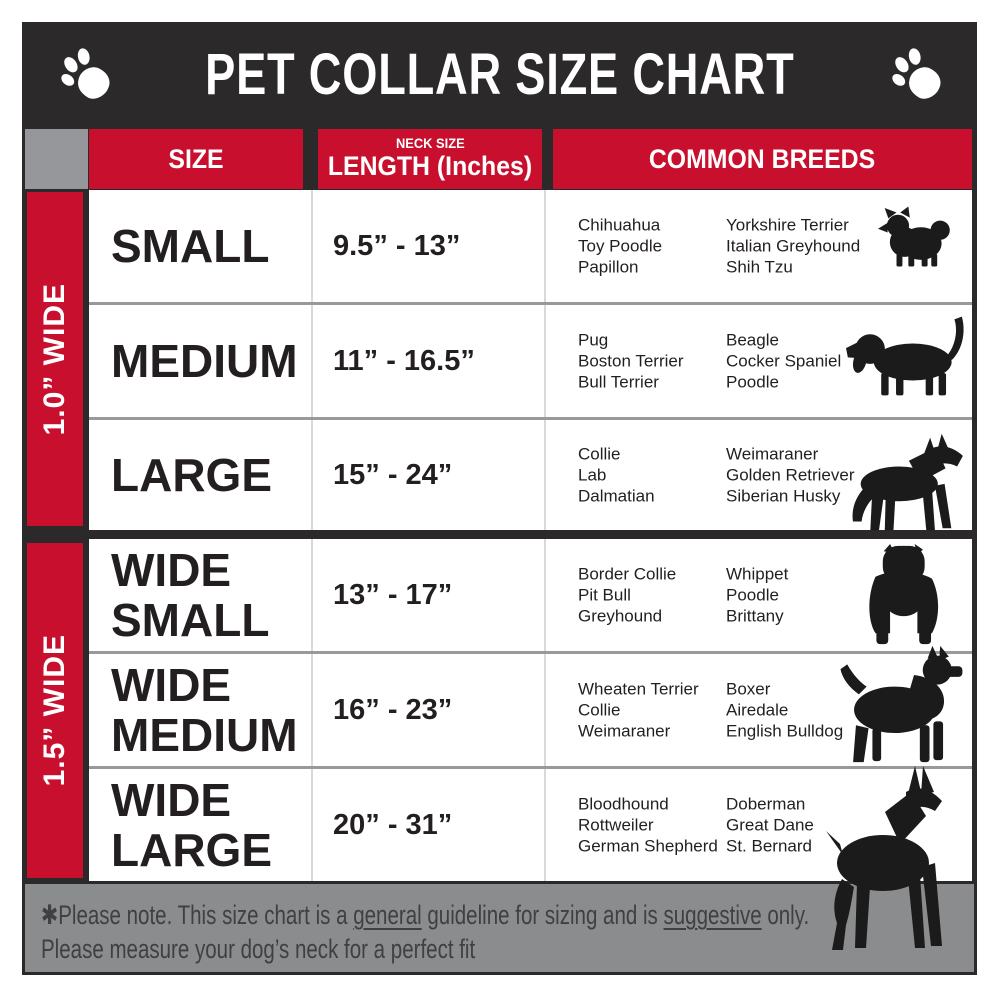  I want to click on column-header-breeds-label: COMMON BREEDS, so click(762, 158).